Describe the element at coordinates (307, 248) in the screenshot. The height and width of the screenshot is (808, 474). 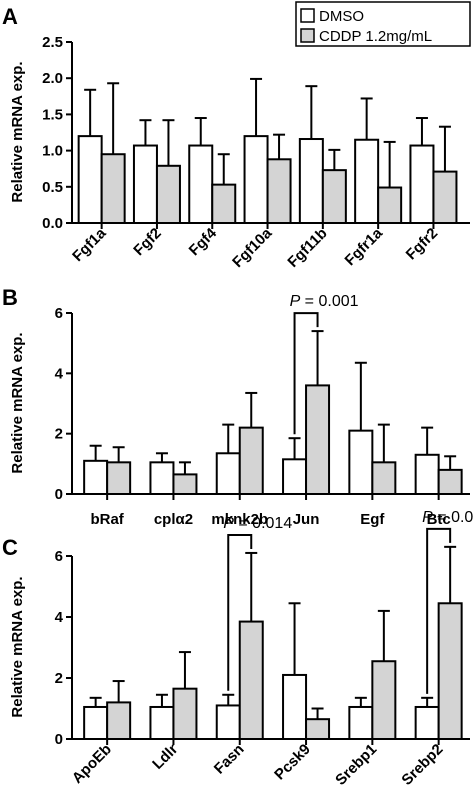
I see `x-tick-label: Fgf11b` at that location.